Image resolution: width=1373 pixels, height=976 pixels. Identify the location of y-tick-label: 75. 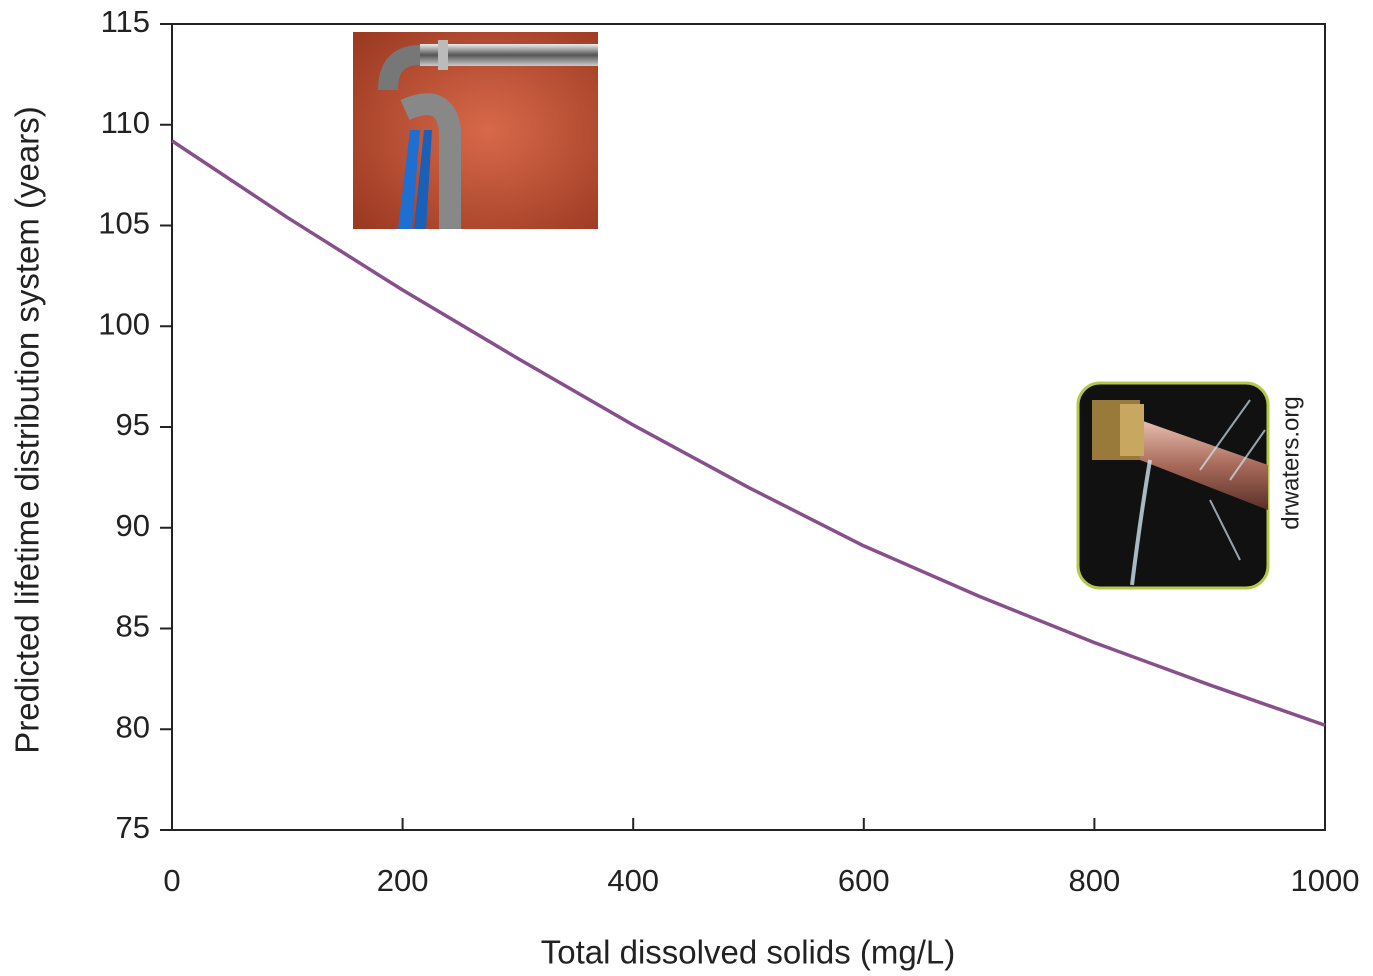
(133, 827).